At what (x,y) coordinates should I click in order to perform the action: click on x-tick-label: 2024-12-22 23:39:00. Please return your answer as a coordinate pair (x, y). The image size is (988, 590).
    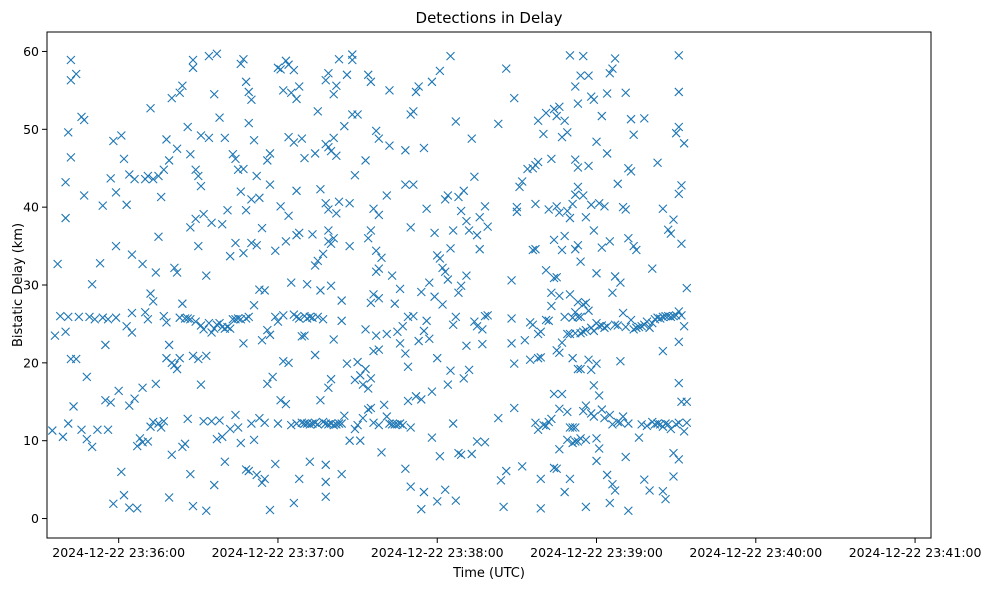
    Looking at the image, I should click on (596, 552).